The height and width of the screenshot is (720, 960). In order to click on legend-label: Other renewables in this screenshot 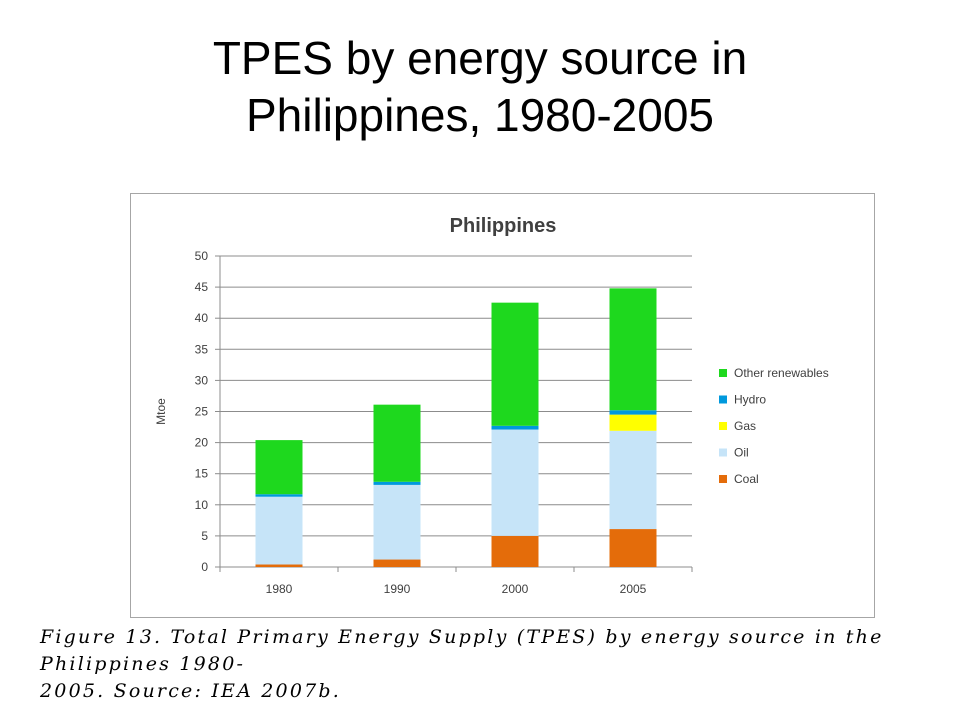, I will do `click(781, 373)`.